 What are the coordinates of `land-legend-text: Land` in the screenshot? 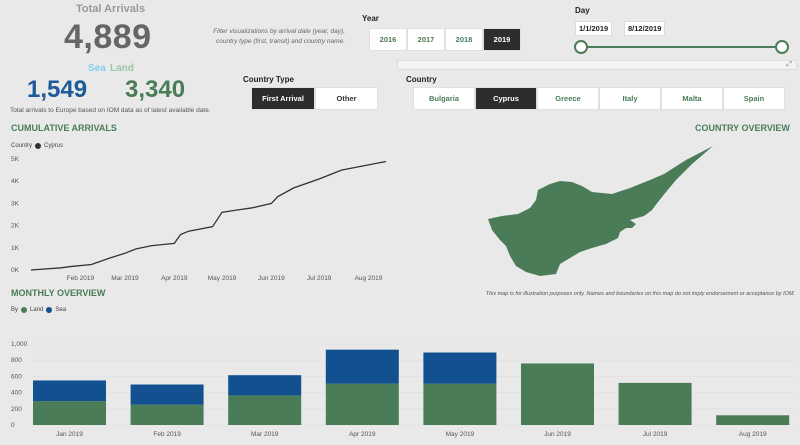 It's located at (37, 310).